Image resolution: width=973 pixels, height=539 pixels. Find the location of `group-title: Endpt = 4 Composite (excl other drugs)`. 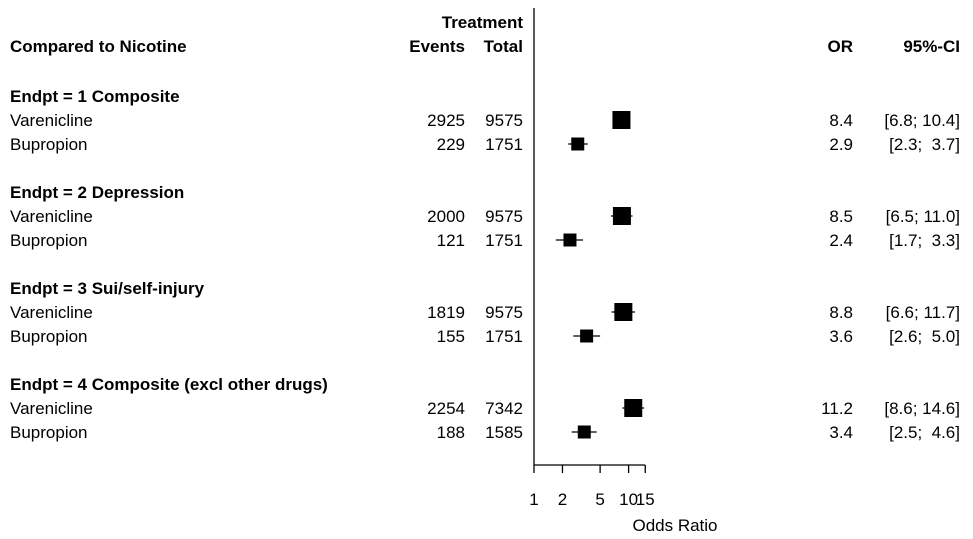

group-title: Endpt = 4 Composite (excl other drugs) is located at coordinates (169, 384).